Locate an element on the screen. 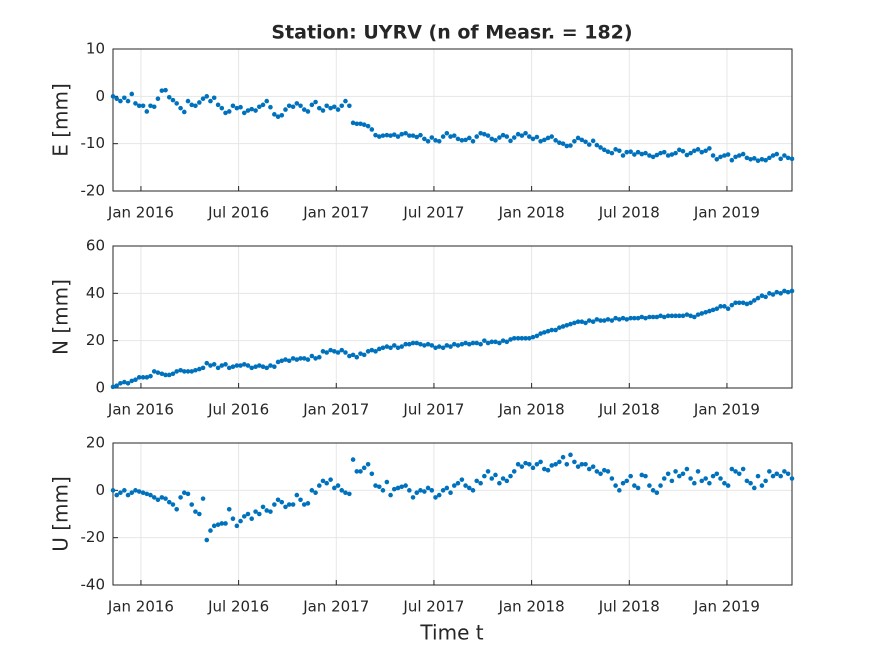  x-tick-label: Jan 2018 is located at coordinates (531, 213).